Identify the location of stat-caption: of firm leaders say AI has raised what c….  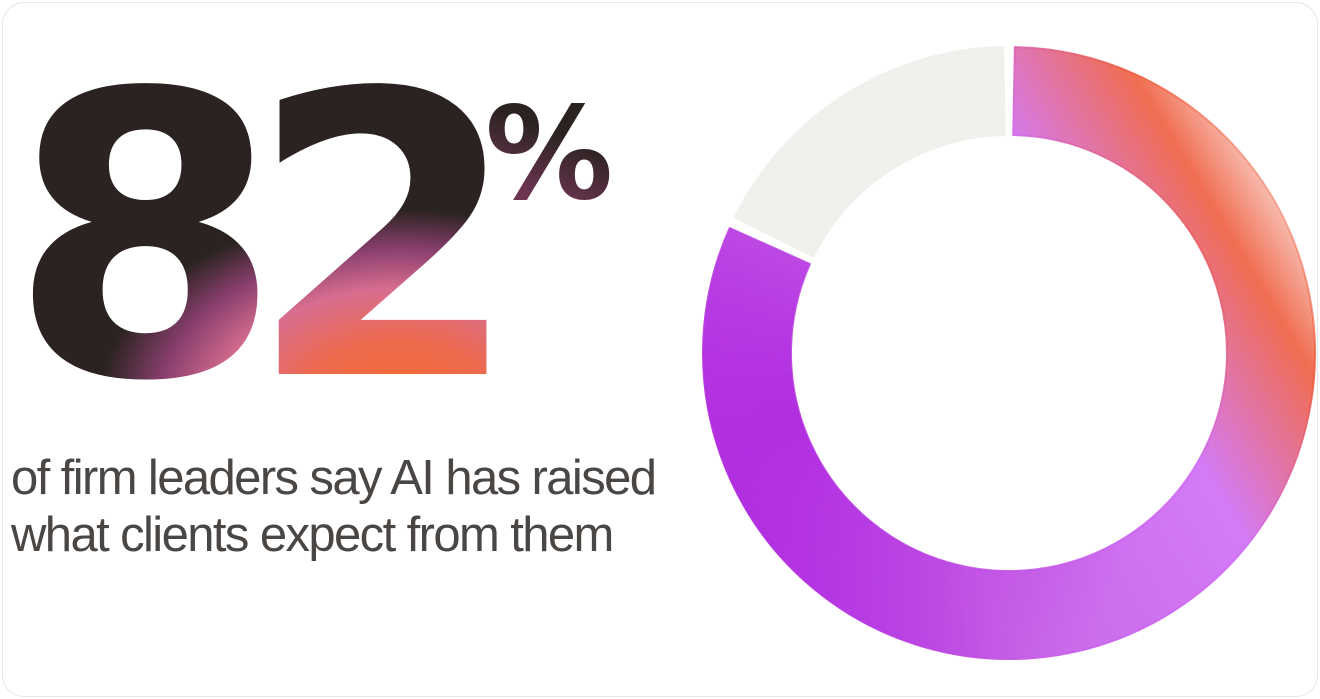
(334, 506).